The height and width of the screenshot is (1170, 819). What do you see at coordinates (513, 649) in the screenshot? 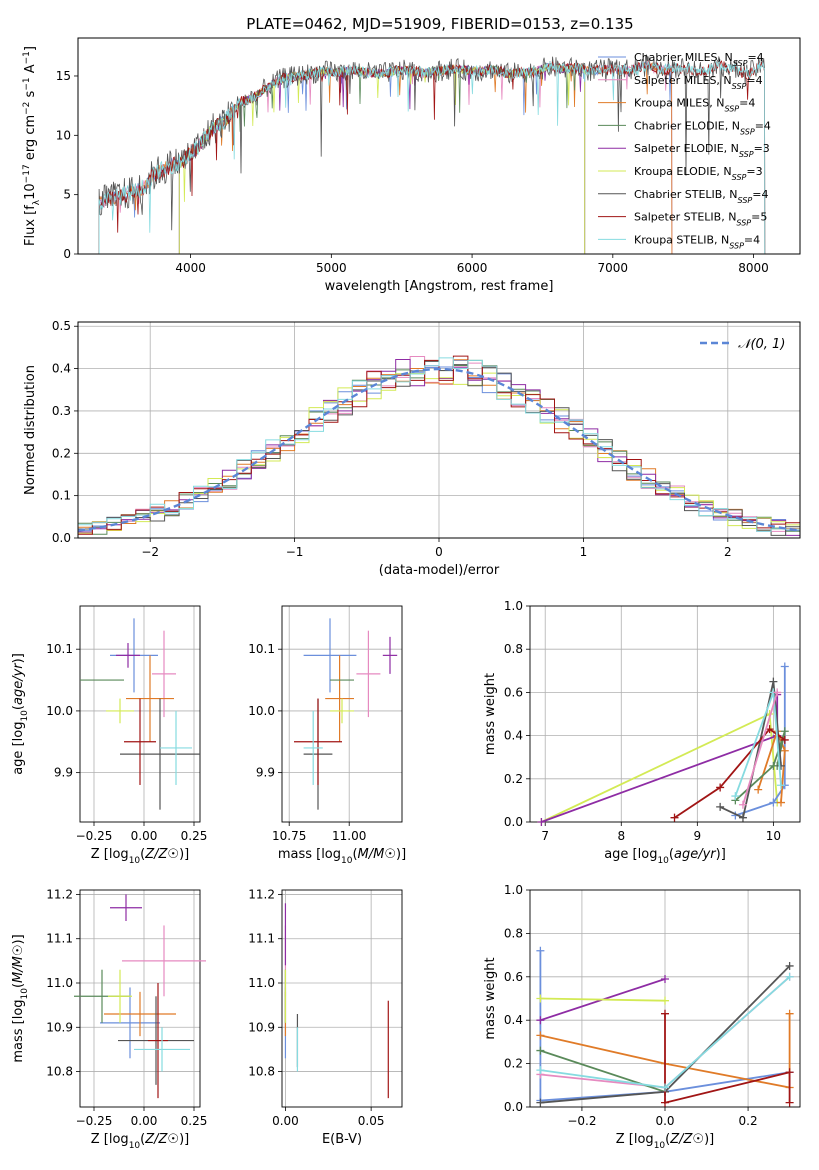
I see `y-tick-label: 0.8` at bounding box center [513, 649].